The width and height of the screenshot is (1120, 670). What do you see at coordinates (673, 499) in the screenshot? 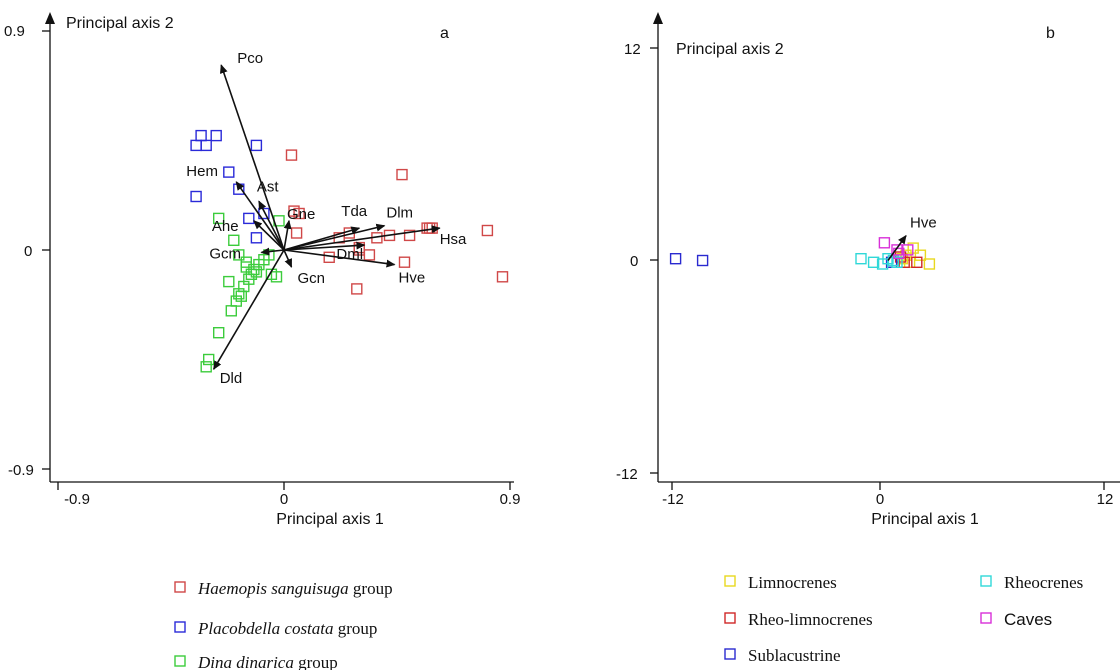
I see `panel-b-x-tick-label: -12` at bounding box center [673, 499].